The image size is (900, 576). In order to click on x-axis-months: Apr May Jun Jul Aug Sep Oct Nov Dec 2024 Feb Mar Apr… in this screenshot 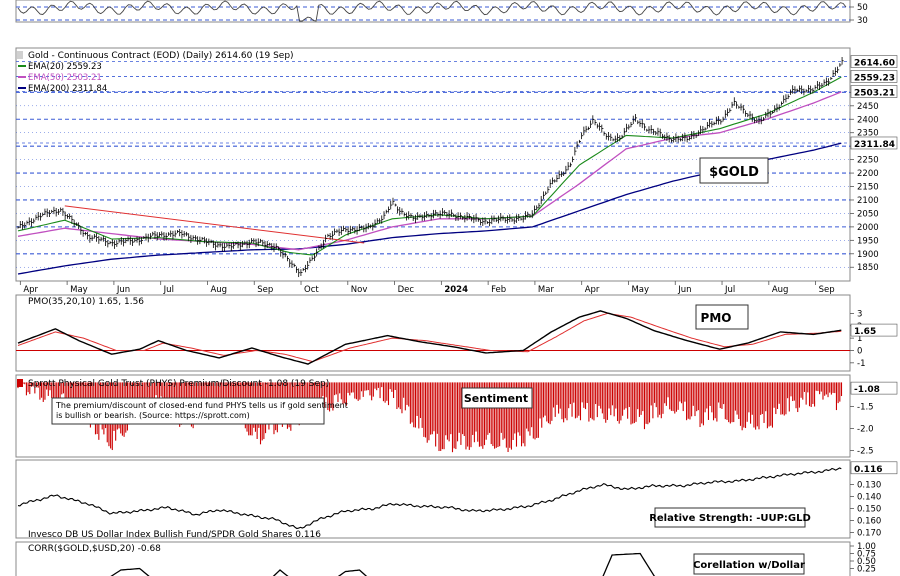, I will do `click(427, 288)`.